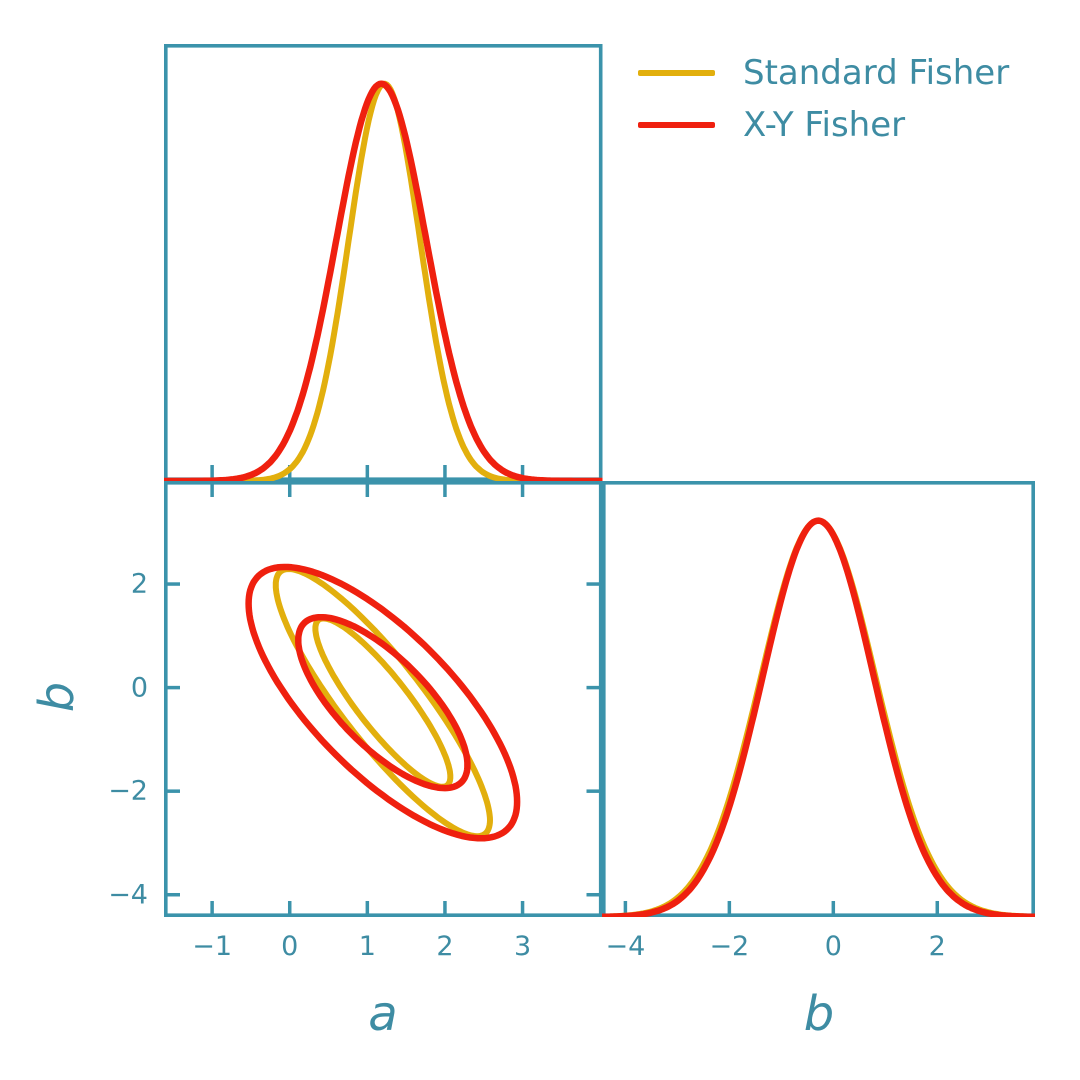 Image resolution: width=1080 pixels, height=1080 pixels. Describe the element at coordinates (367, 946) in the screenshot. I see `tick-label: 1` at that location.